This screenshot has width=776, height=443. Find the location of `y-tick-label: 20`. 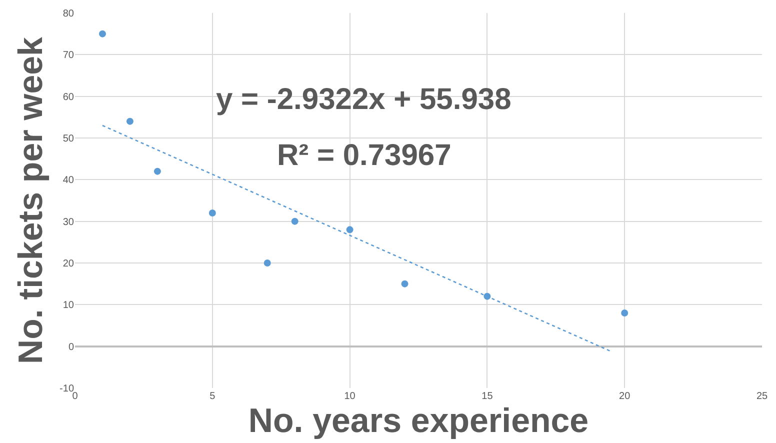

y-tick-label: 20 is located at coordinates (68, 264).